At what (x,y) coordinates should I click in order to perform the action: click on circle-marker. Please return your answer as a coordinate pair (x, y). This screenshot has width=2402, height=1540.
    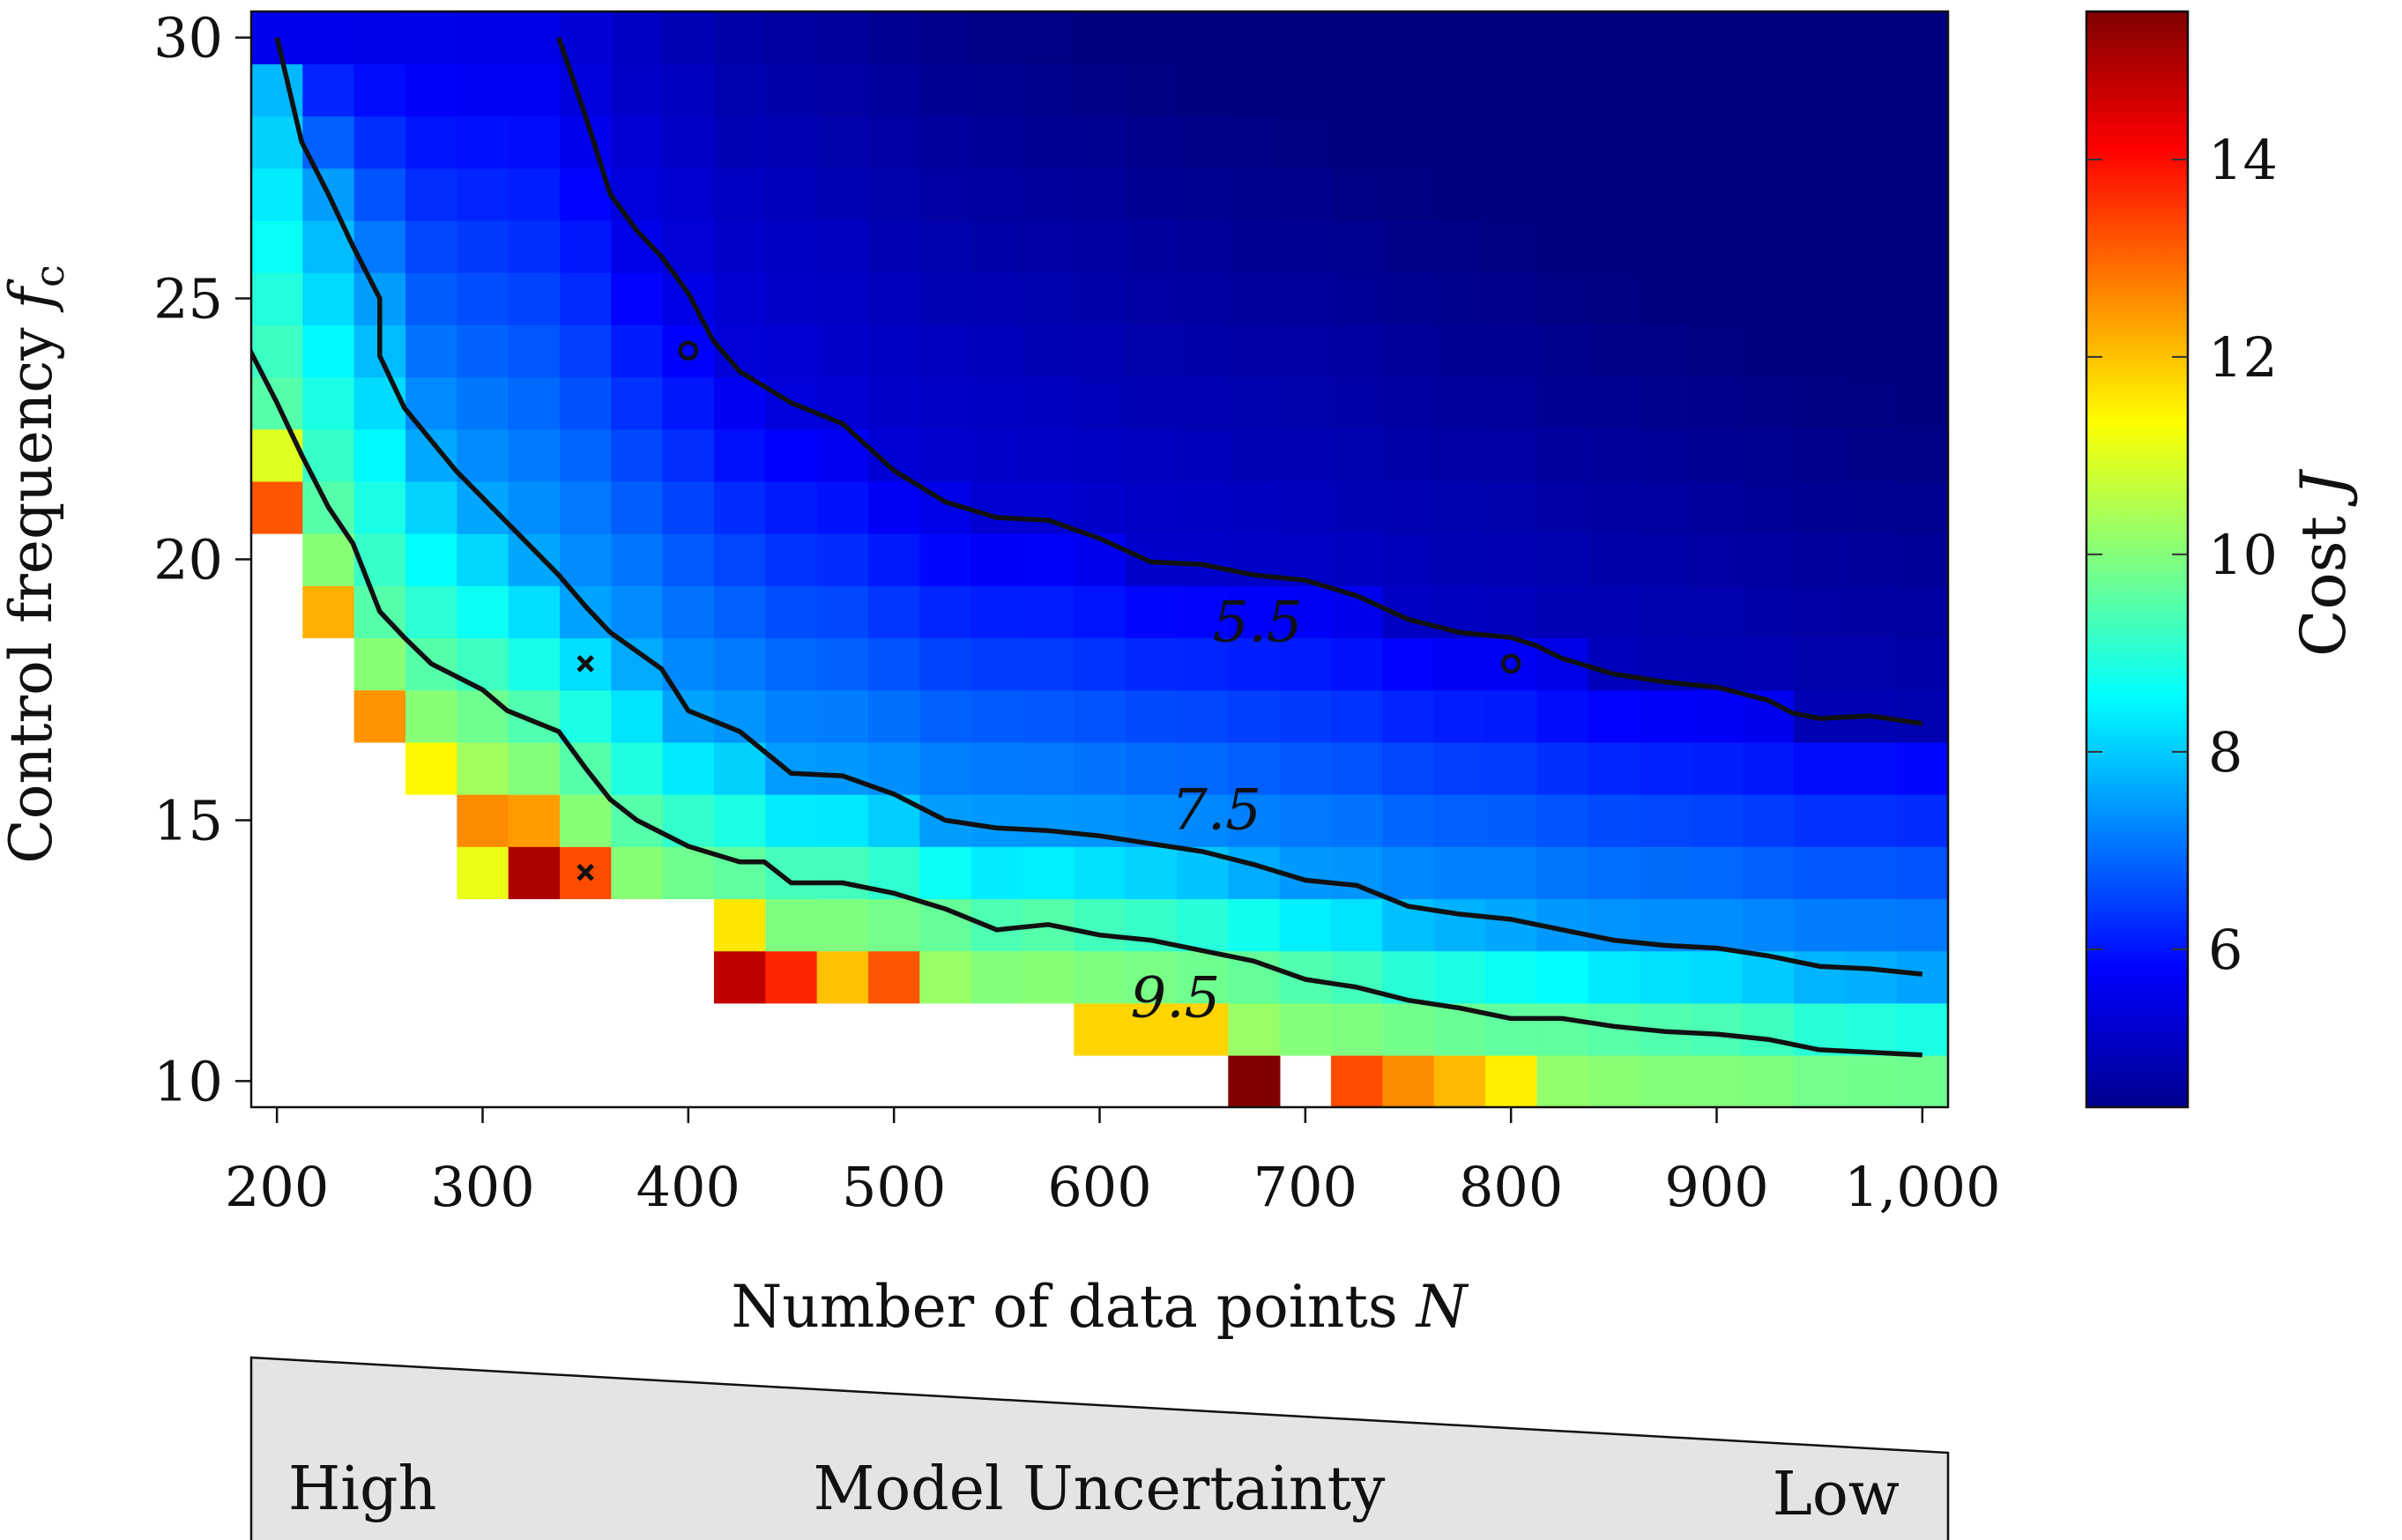
    Looking at the image, I should click on (688, 350).